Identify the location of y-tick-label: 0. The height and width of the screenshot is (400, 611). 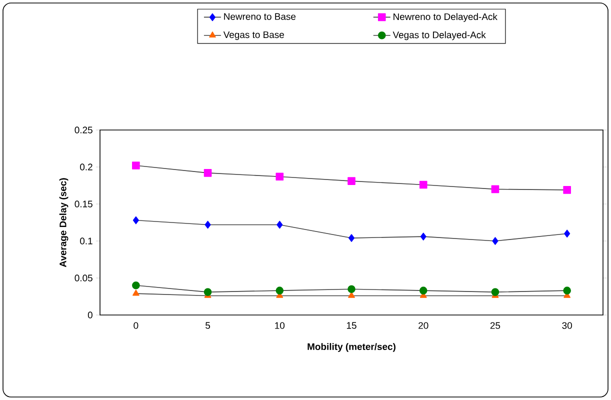
(90, 315).